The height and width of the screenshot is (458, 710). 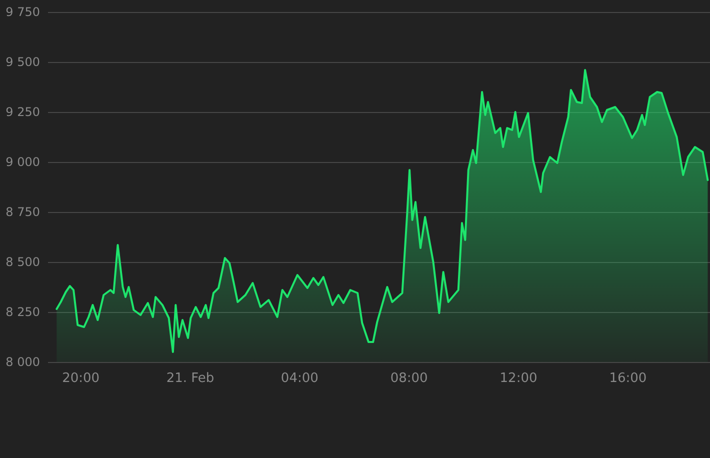 I want to click on y-tick-label: 9 500, so click(x=23, y=62).